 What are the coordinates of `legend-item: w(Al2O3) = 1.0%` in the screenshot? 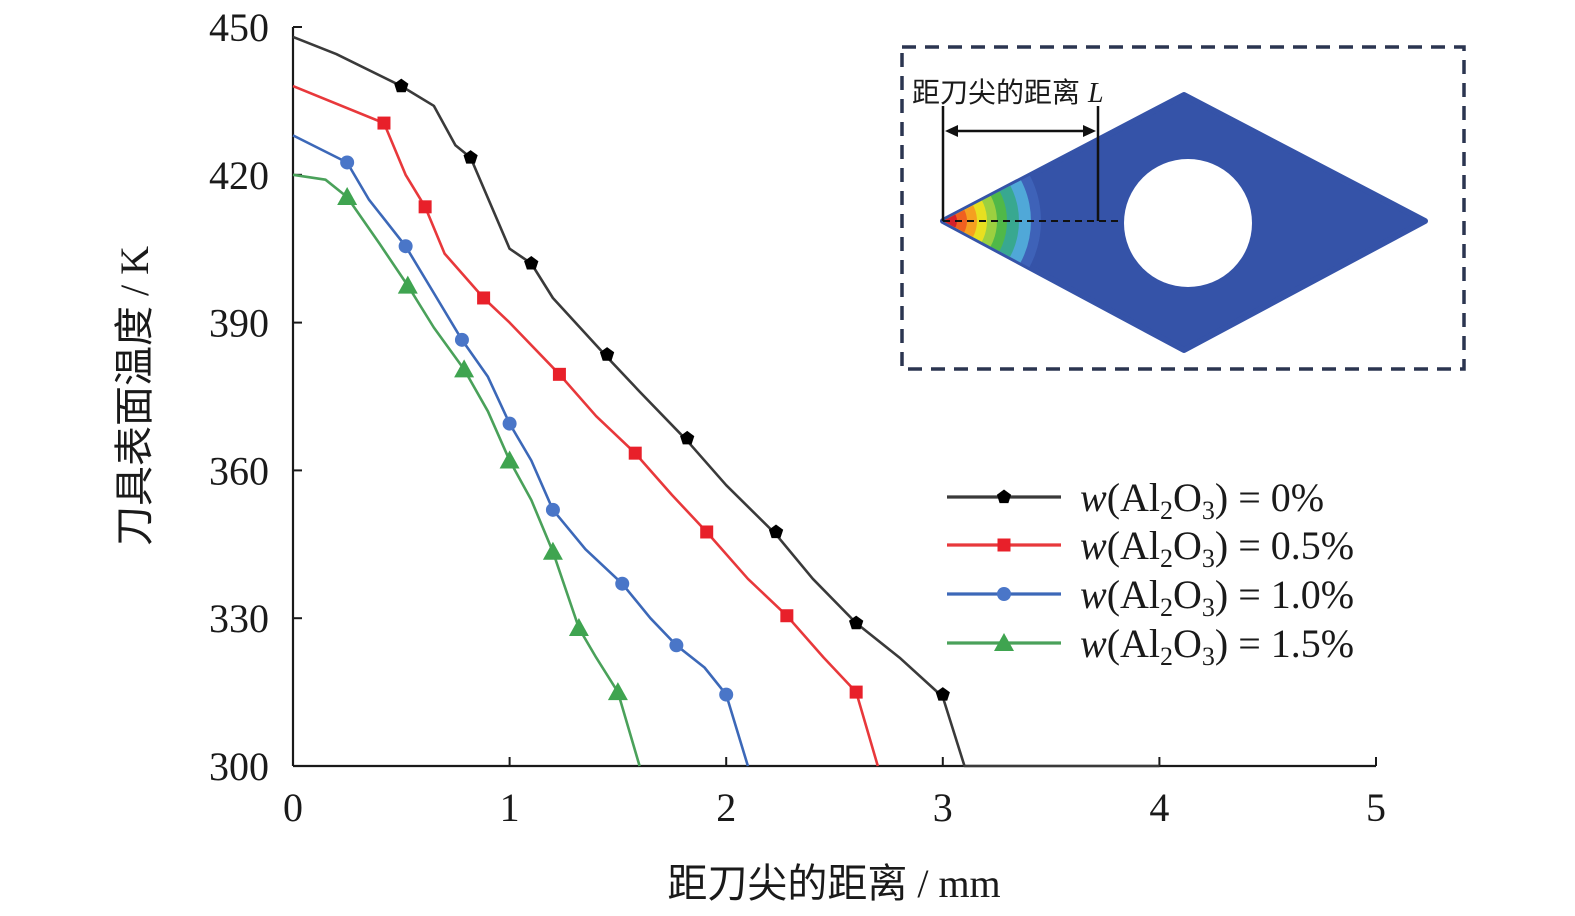 It's located at (1150, 597).